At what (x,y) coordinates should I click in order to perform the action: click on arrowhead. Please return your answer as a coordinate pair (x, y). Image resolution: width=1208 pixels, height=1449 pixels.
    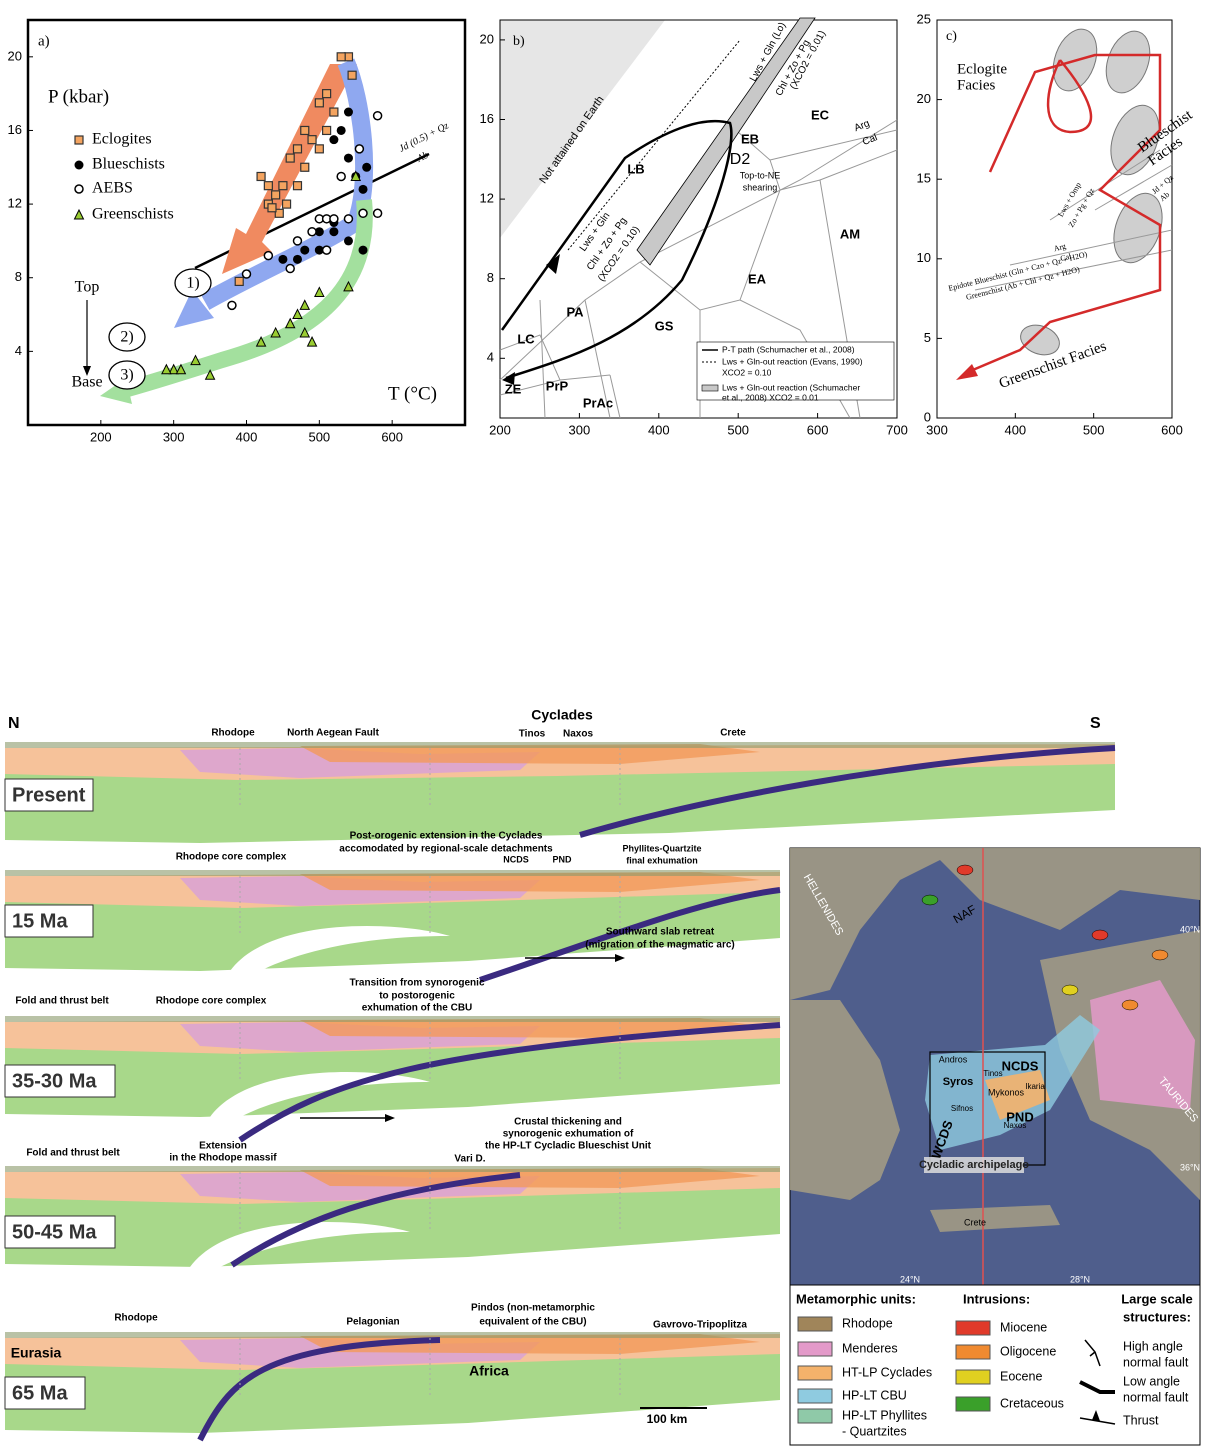
    Looking at the image, I should click on (620, 958).